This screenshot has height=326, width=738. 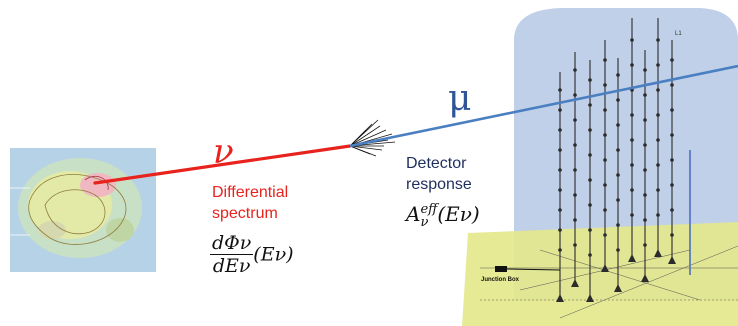 I want to click on muon-label: μ, so click(x=460, y=98).